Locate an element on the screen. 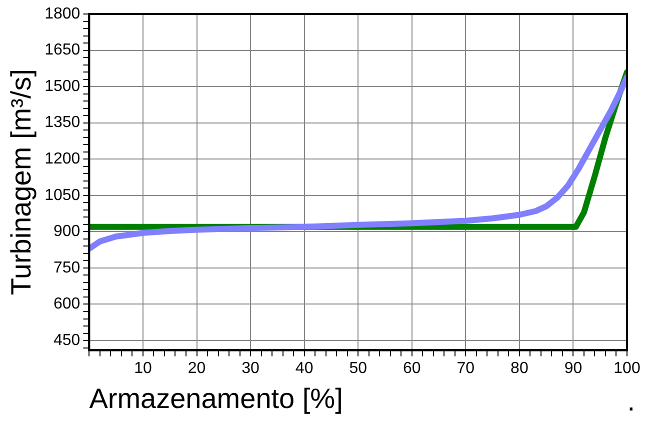  y-tick-label: 900 is located at coordinates (66, 231).